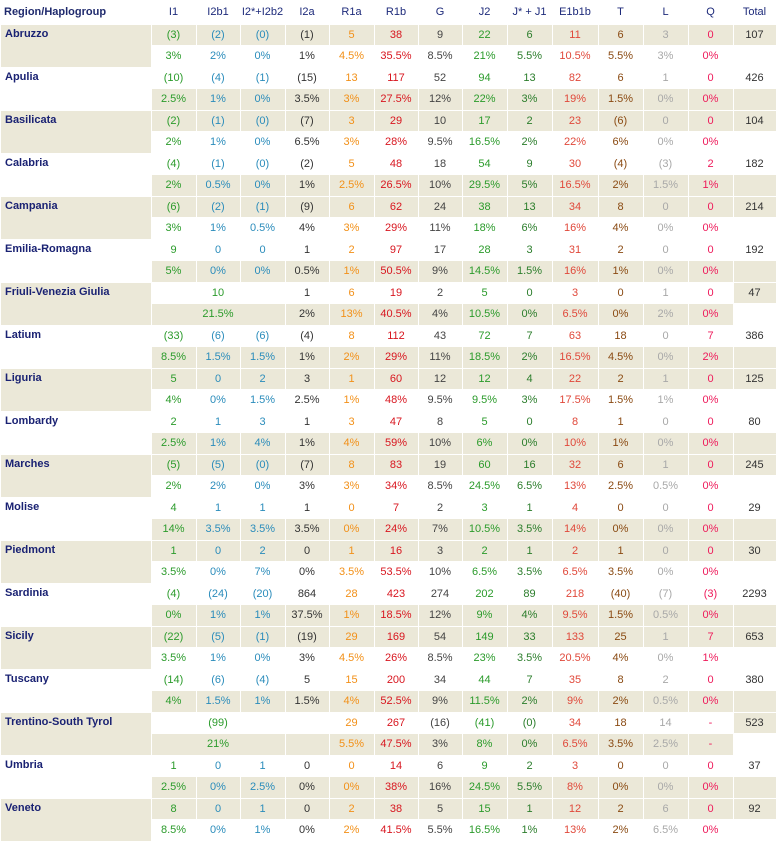 Image resolution: width=777 pixels, height=847 pixels. I want to click on cell-i2x-percent: 1.5%, so click(263, 357).